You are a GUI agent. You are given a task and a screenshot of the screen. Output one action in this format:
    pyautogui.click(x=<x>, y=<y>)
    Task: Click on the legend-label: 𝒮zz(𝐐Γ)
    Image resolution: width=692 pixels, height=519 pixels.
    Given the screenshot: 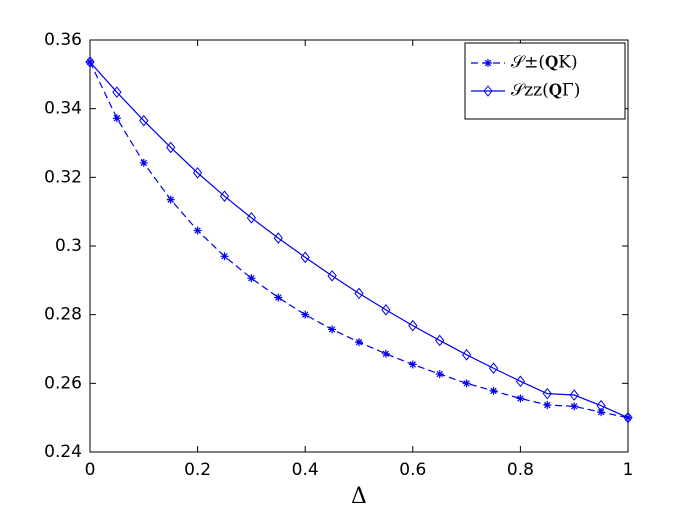 What is the action you would take?
    pyautogui.click(x=545, y=91)
    